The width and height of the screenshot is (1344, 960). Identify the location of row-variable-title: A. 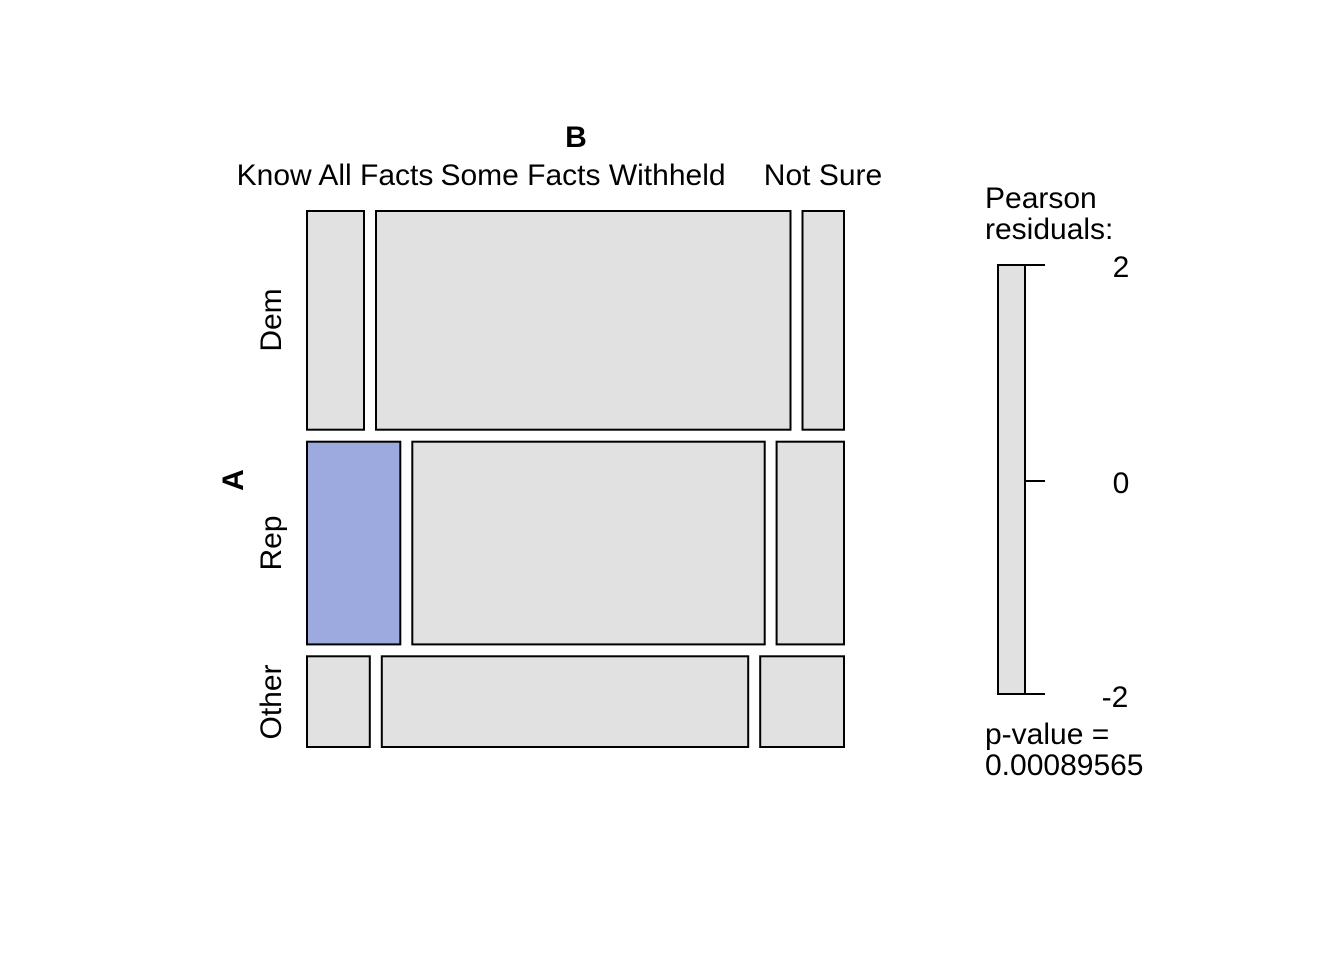
(233, 480).